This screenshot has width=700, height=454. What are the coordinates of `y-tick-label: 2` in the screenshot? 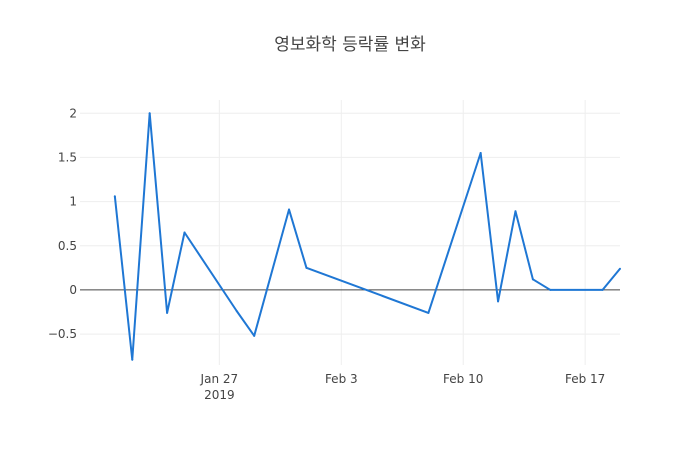 It's located at (73, 113).